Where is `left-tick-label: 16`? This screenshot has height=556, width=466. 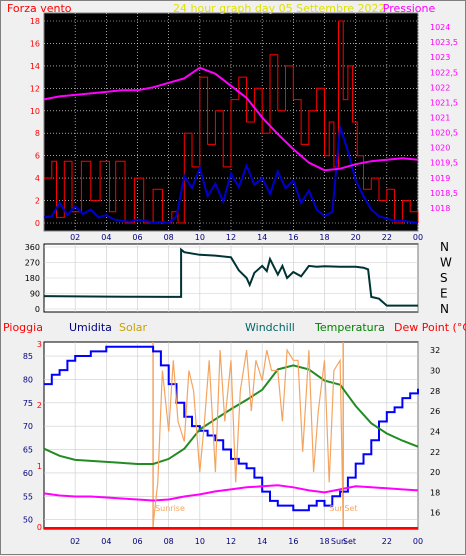
left-tick-label: 16 is located at coordinates (35, 43).